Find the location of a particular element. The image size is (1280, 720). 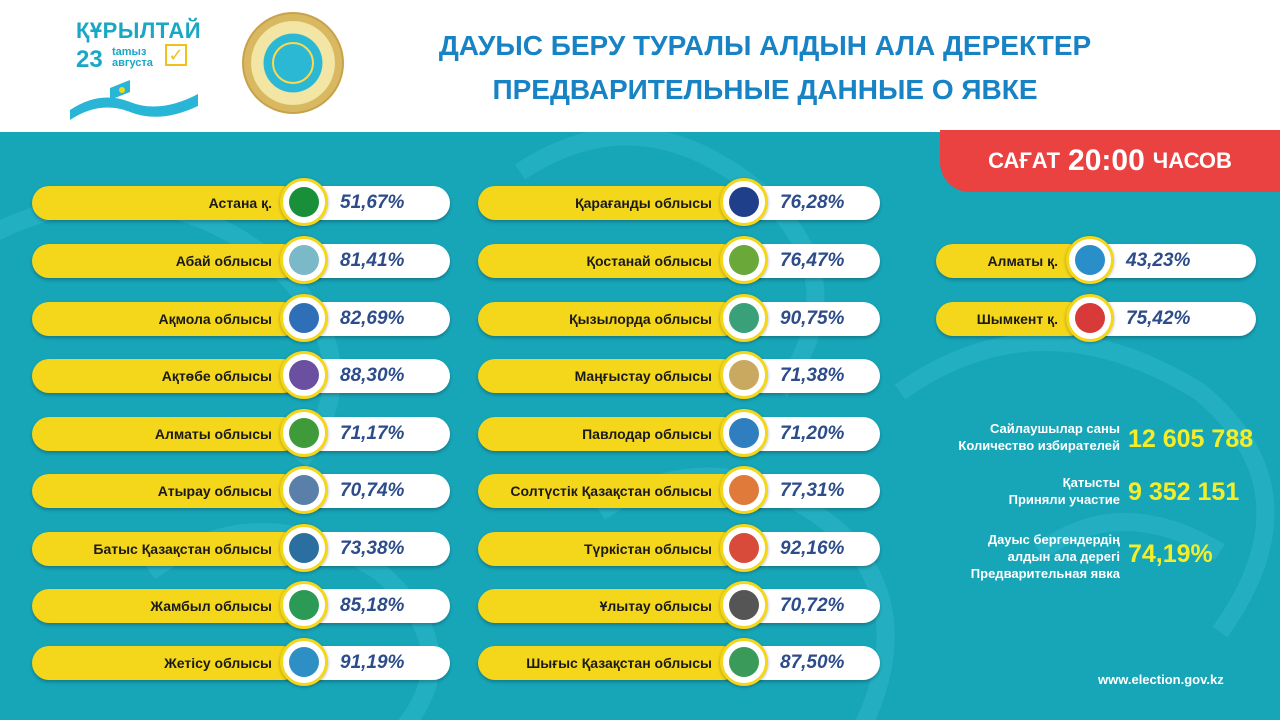

region-row: Батыс Қазақстан облысы 73,38% is located at coordinates (241, 548).